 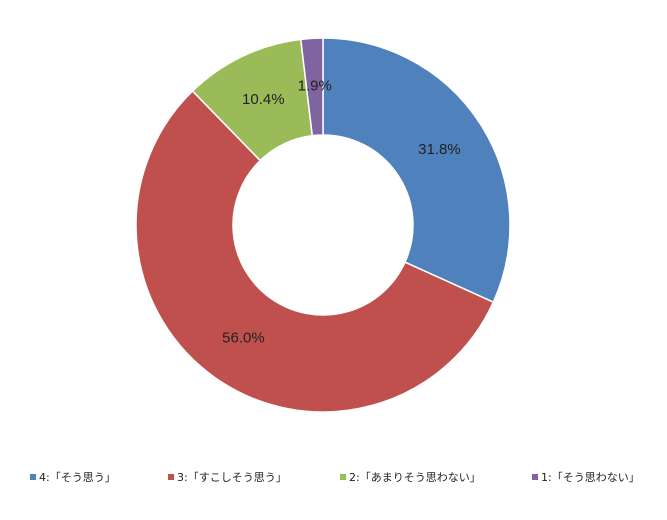 I want to click on legend-label: 4:「そう思う」, so click(x=77, y=477).